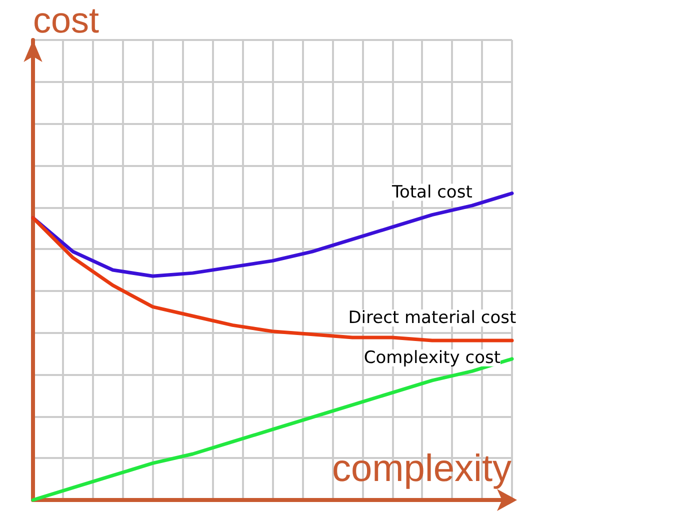 The height and width of the screenshot is (524, 695). I want to click on series-label: Complexity cost, so click(432, 358).